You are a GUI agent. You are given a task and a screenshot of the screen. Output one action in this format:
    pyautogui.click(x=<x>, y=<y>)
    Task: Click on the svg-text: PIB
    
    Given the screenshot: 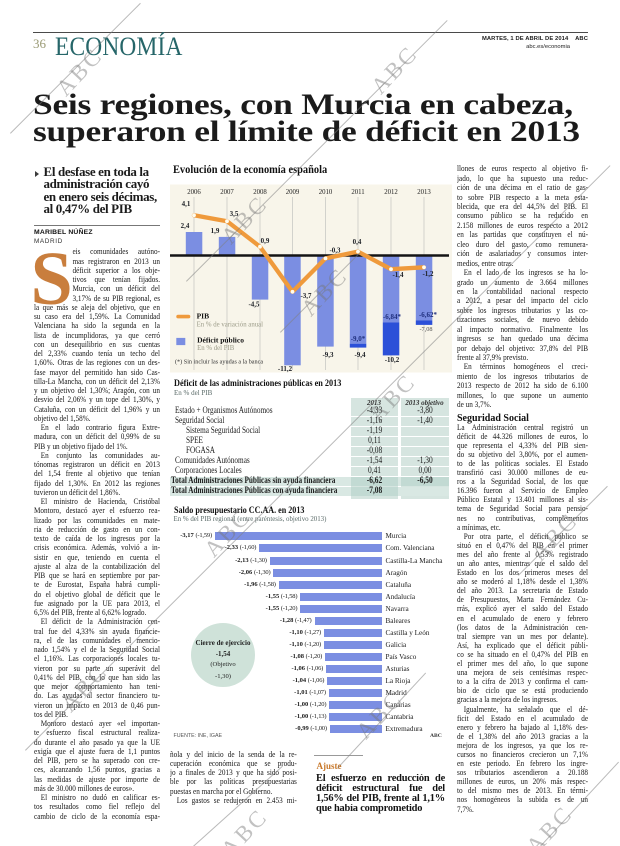 What is the action you would take?
    pyautogui.click(x=203, y=316)
    